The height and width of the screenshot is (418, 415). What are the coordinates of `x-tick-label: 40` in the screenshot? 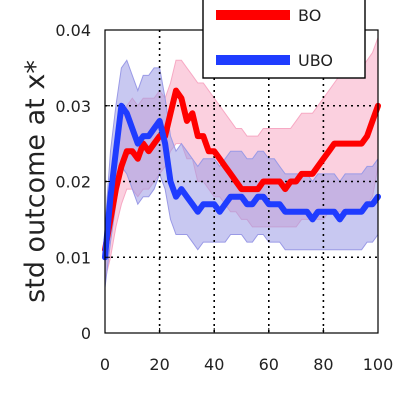 It's located at (214, 364).